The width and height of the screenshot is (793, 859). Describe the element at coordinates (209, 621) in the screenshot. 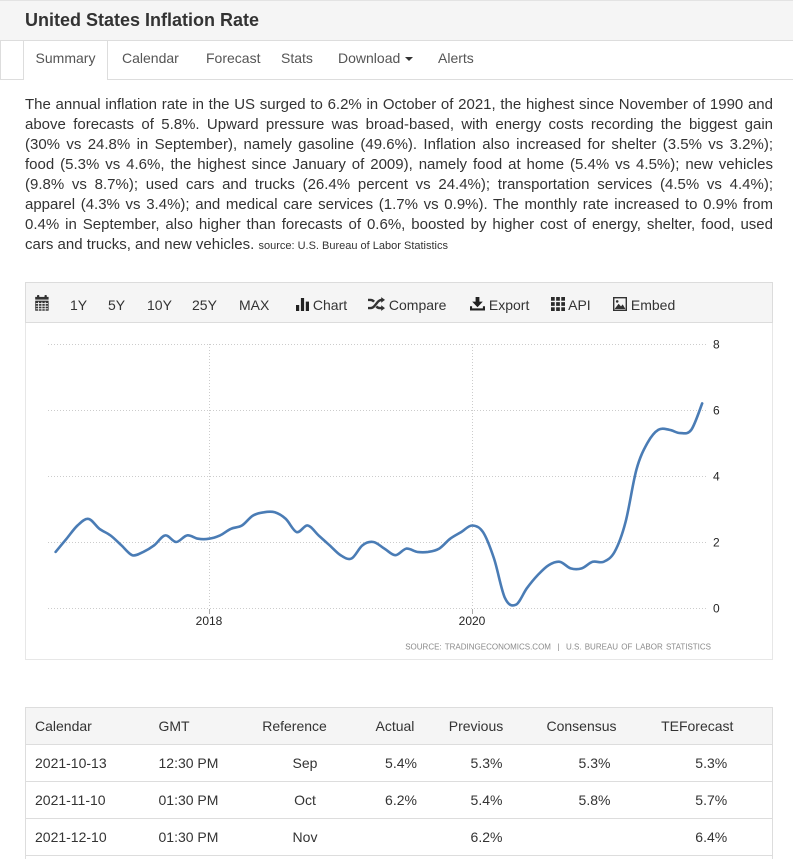

I see `svg-text: 2018` at that location.